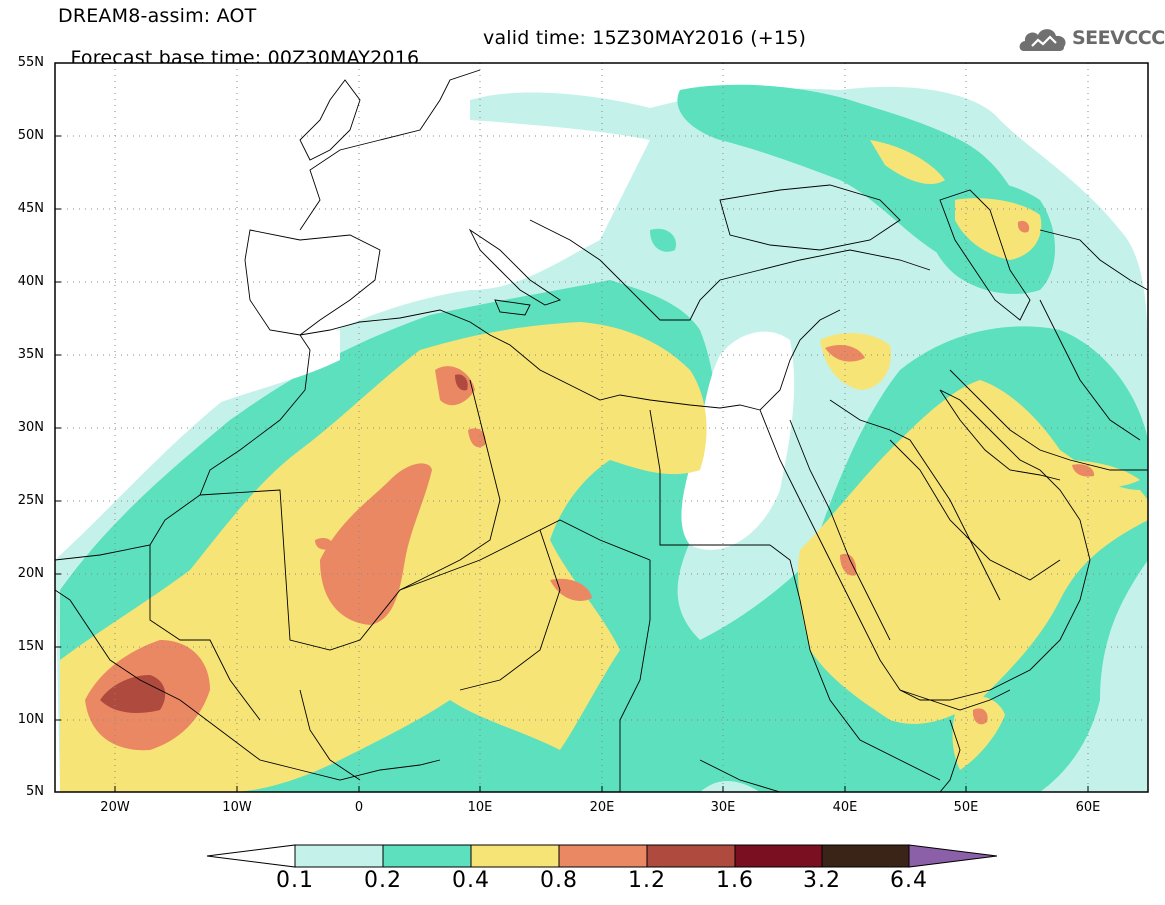 The height and width of the screenshot is (905, 1165). What do you see at coordinates (115, 807) in the screenshot?
I see `lon-label: 20W` at bounding box center [115, 807].